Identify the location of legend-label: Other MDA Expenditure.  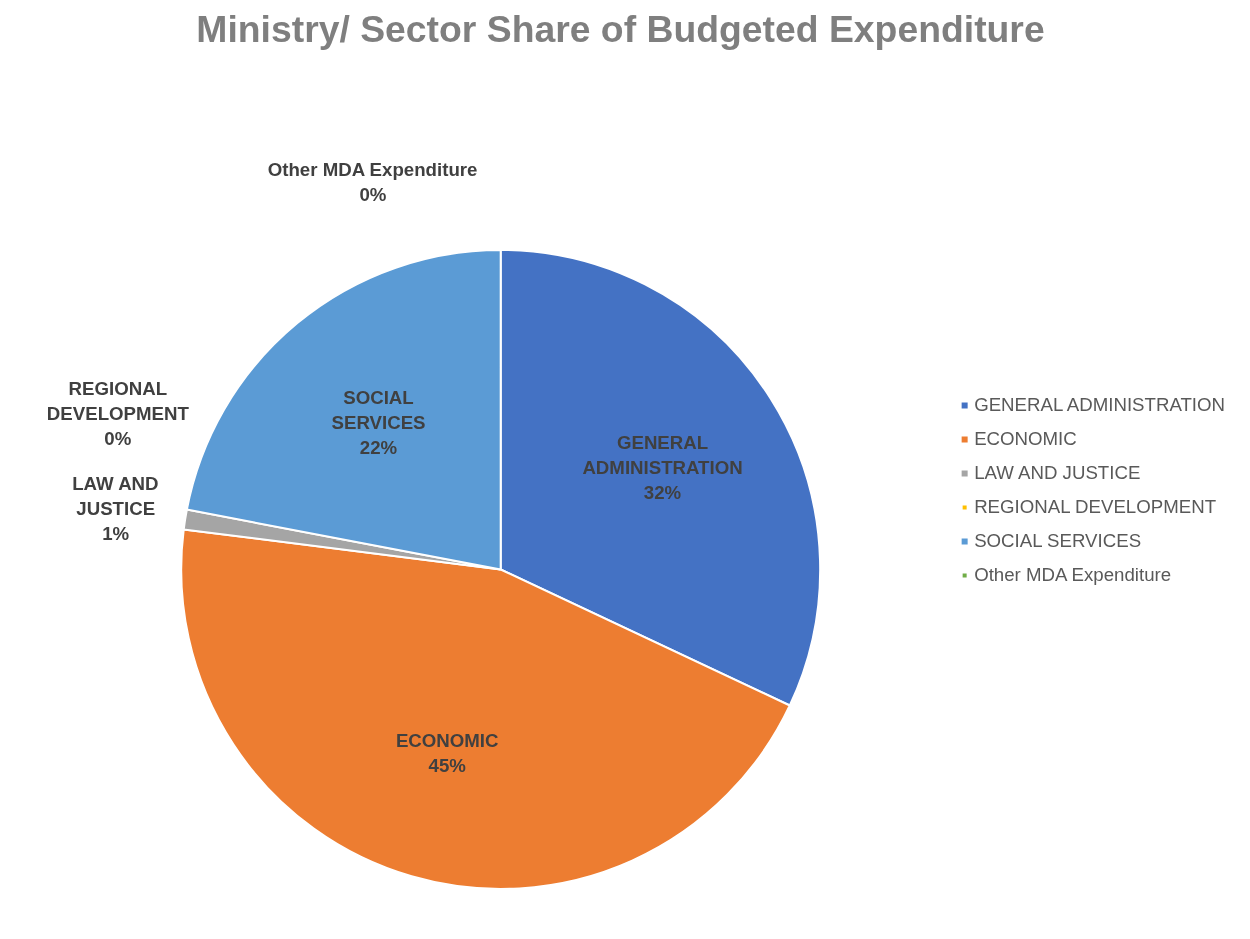
(1073, 574).